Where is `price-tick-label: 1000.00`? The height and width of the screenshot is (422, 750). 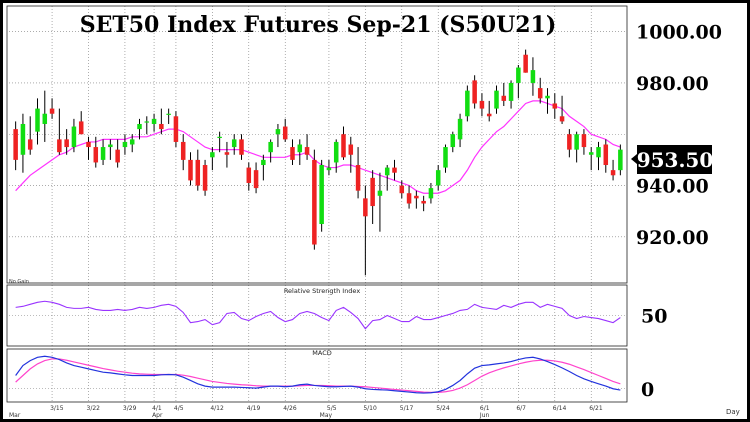
price-tick-label: 1000.00 is located at coordinates (679, 33).